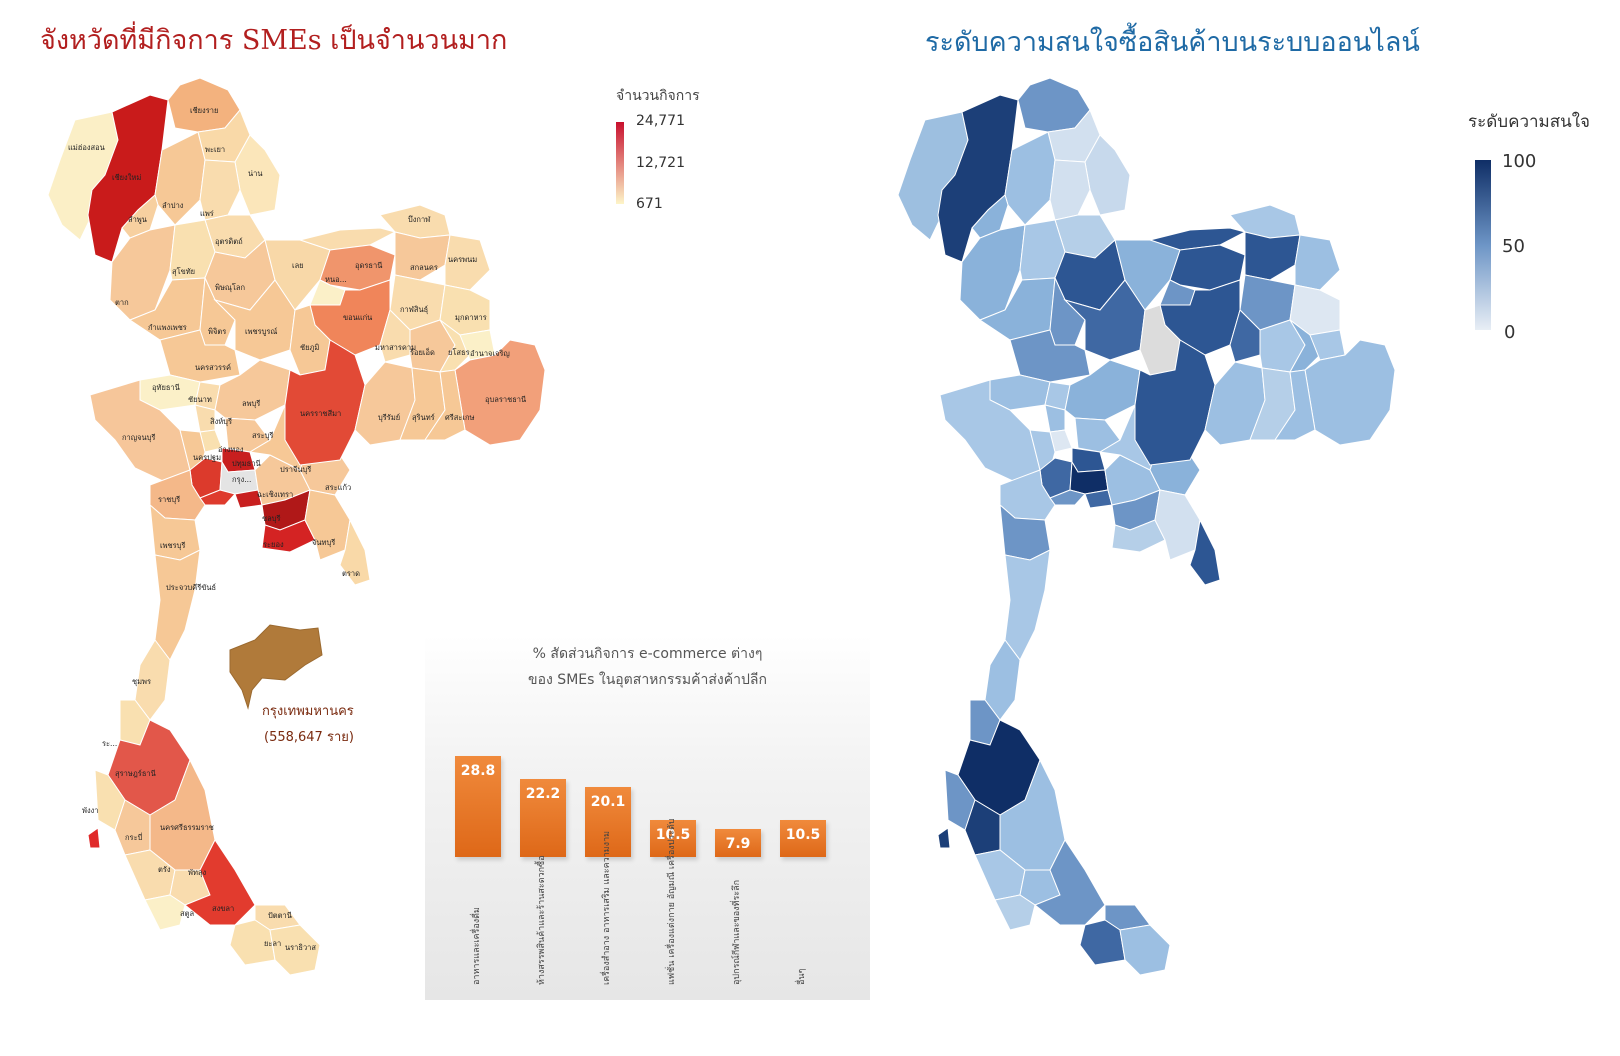 Image resolution: width=1620 pixels, height=1056 pixels. Describe the element at coordinates (1085, 236) in the screenshot. I see `region-uttaradit` at that location.